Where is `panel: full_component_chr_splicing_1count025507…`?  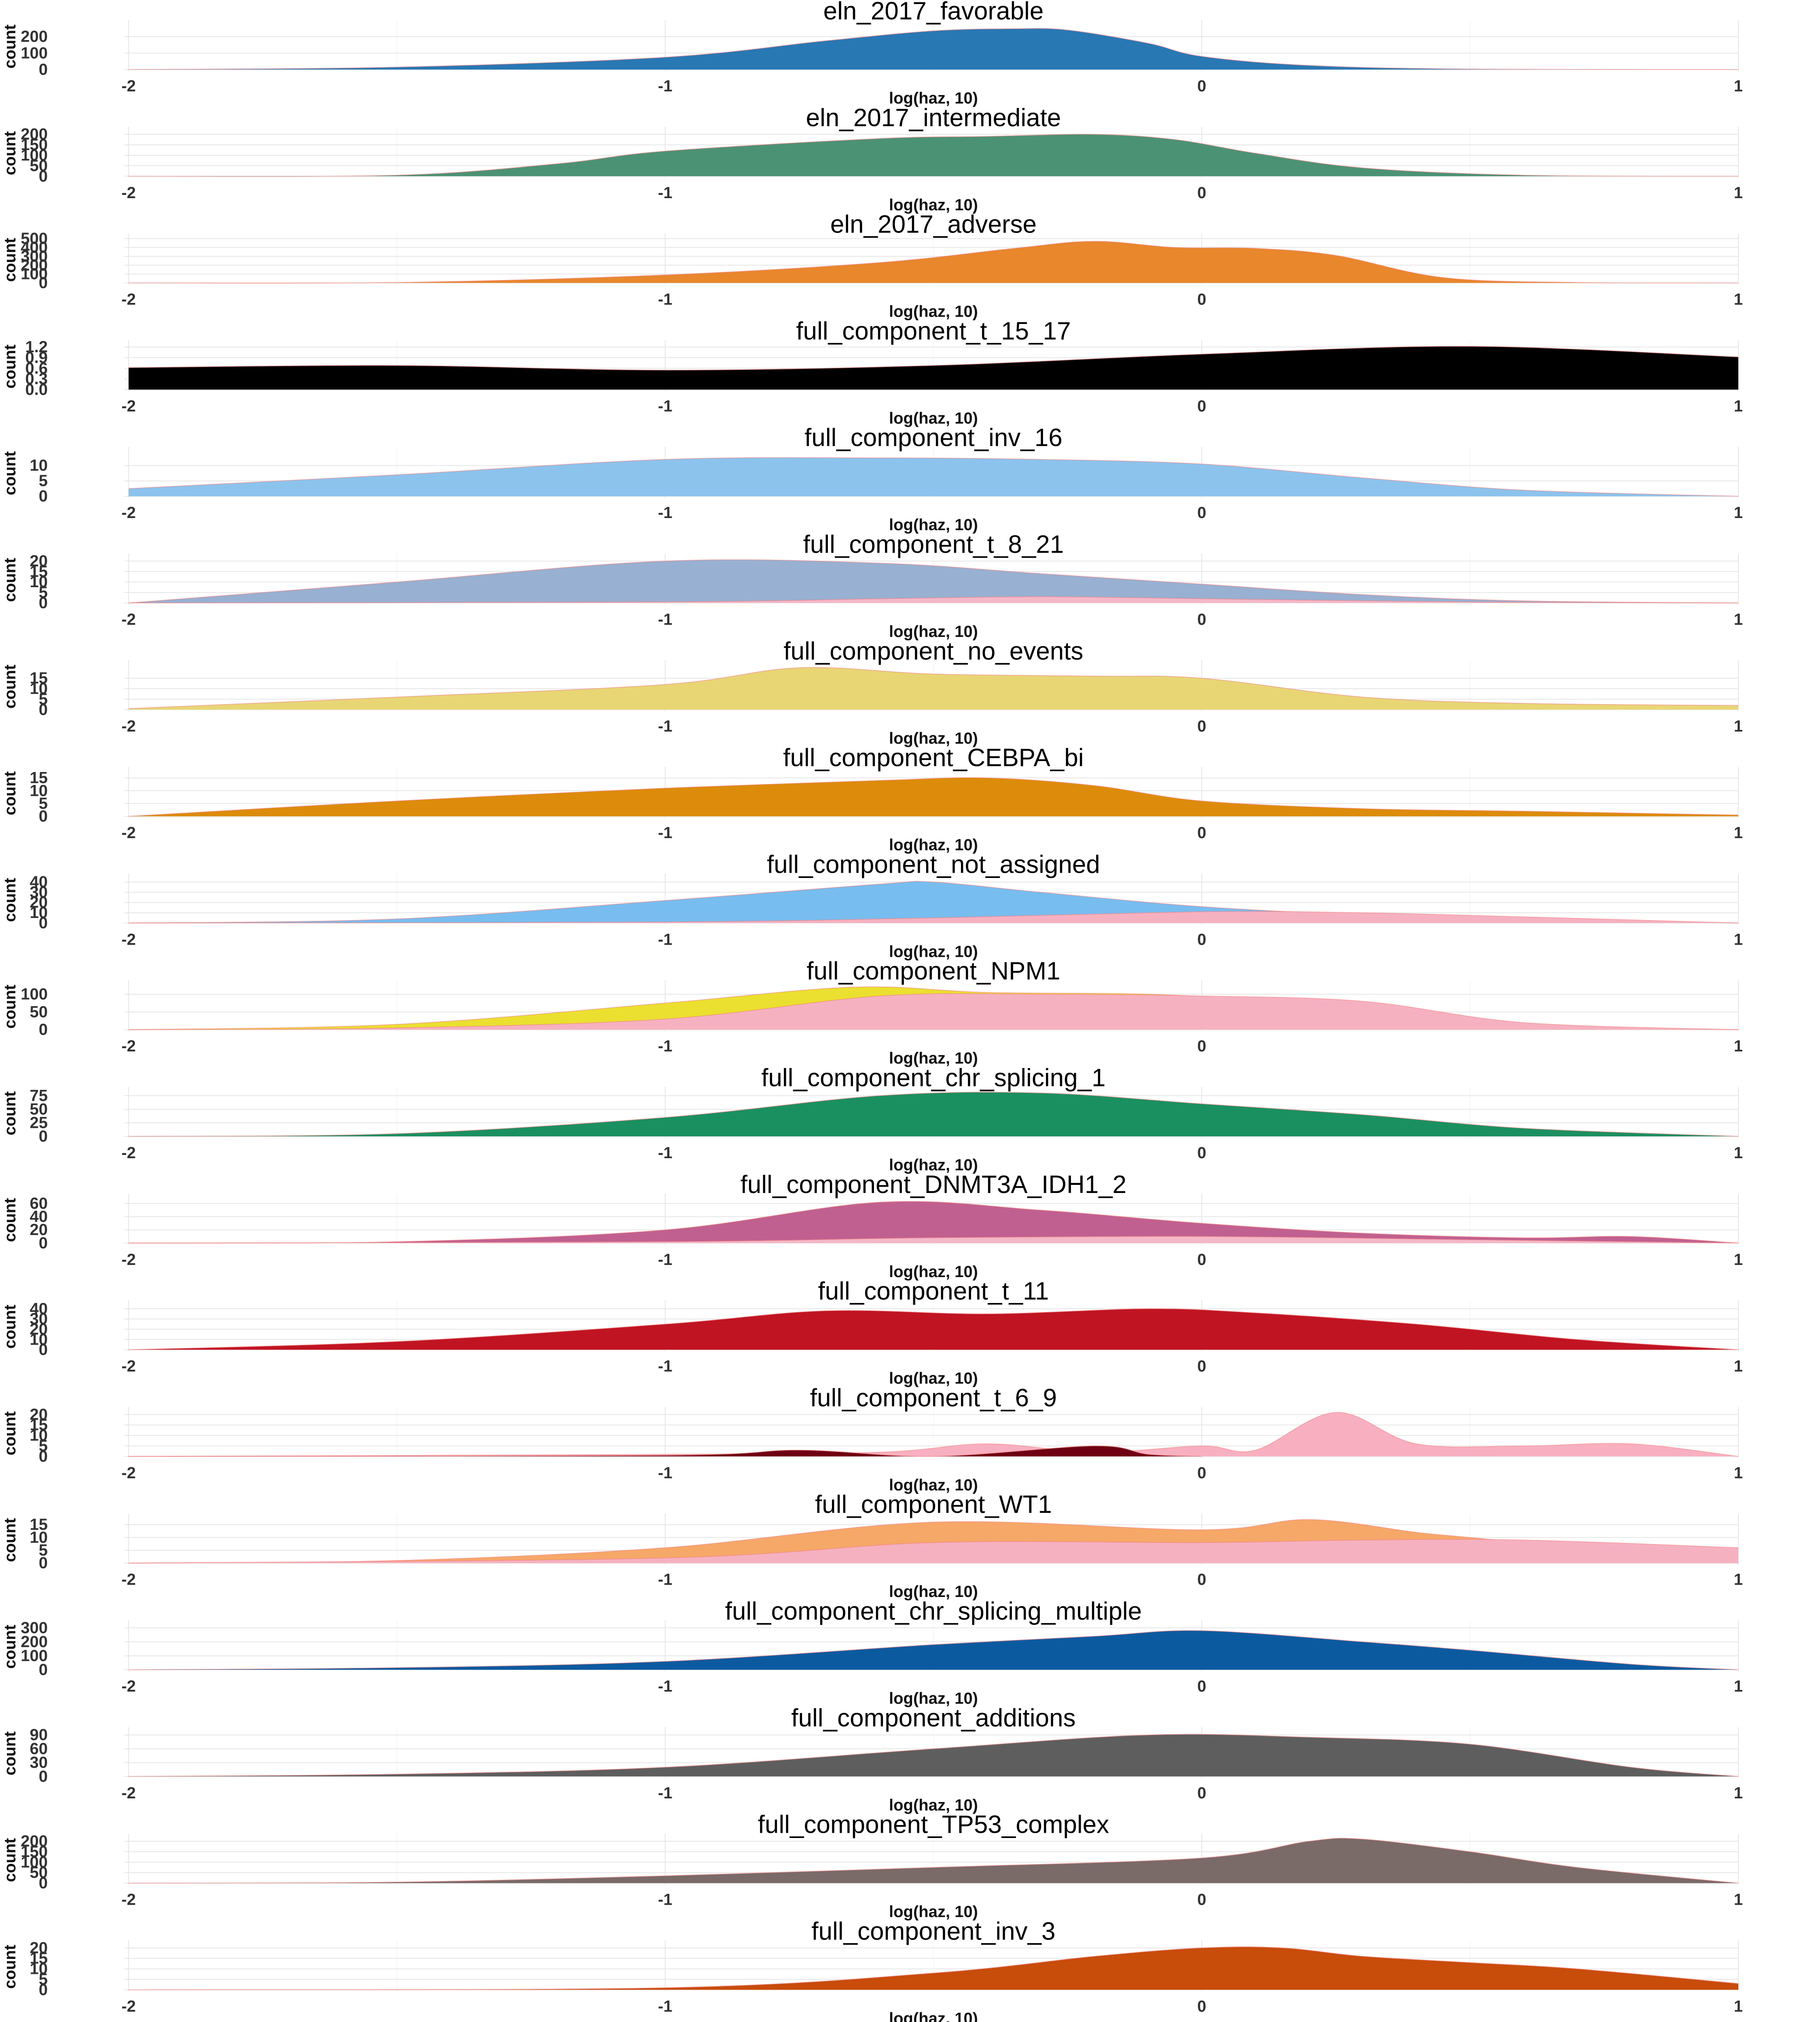 panel: full_component_chr_splicing_1count025507… is located at coordinates (872, 1119).